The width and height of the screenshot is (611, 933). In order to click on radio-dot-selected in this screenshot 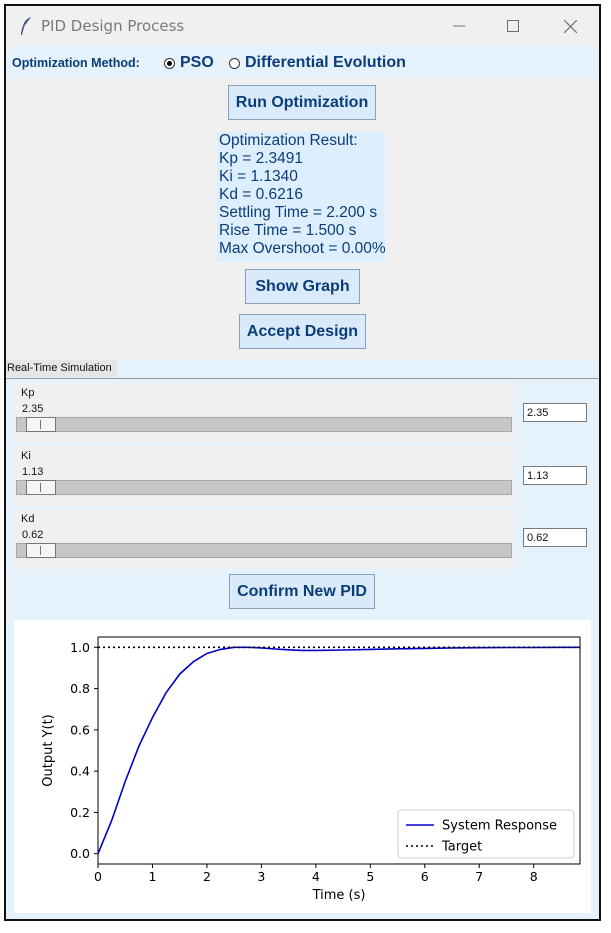, I will do `click(169, 63)`.